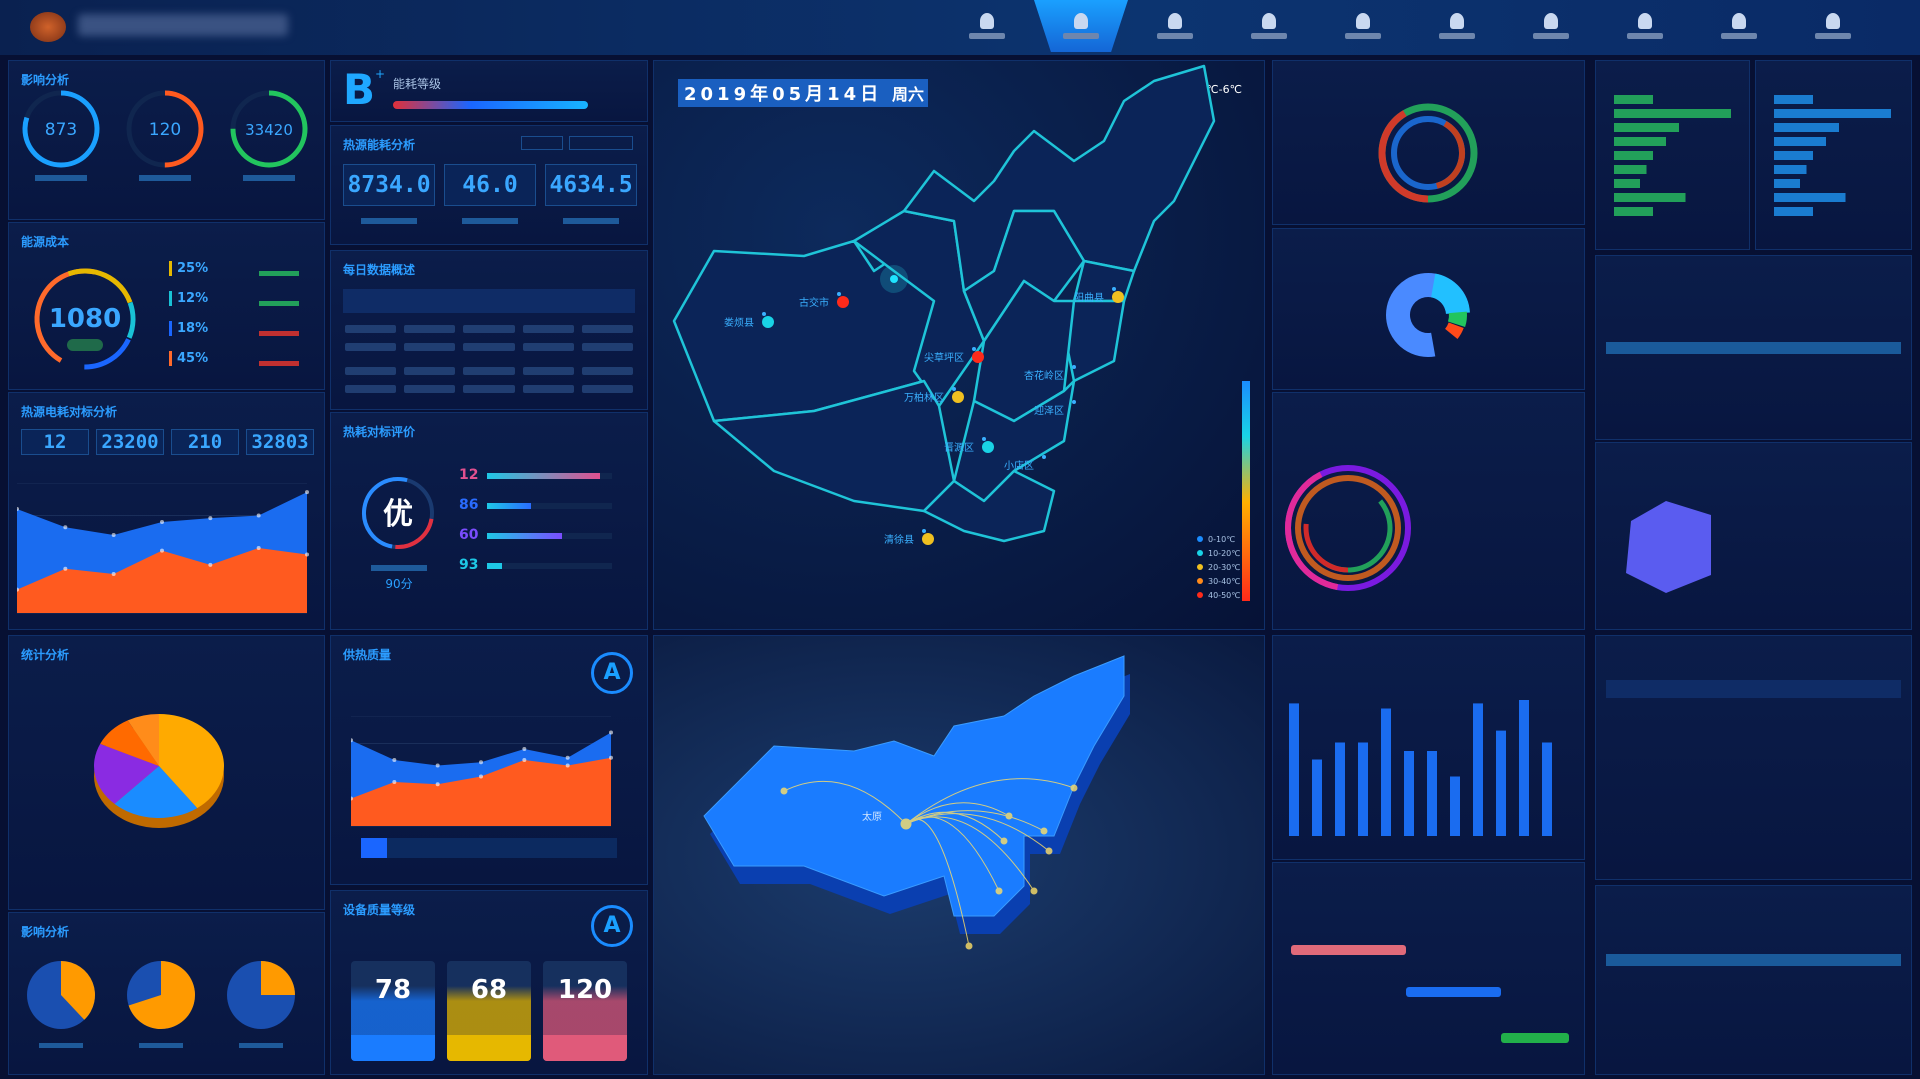  What do you see at coordinates (489, 347) in the screenshot?
I see `table-row` at bounding box center [489, 347].